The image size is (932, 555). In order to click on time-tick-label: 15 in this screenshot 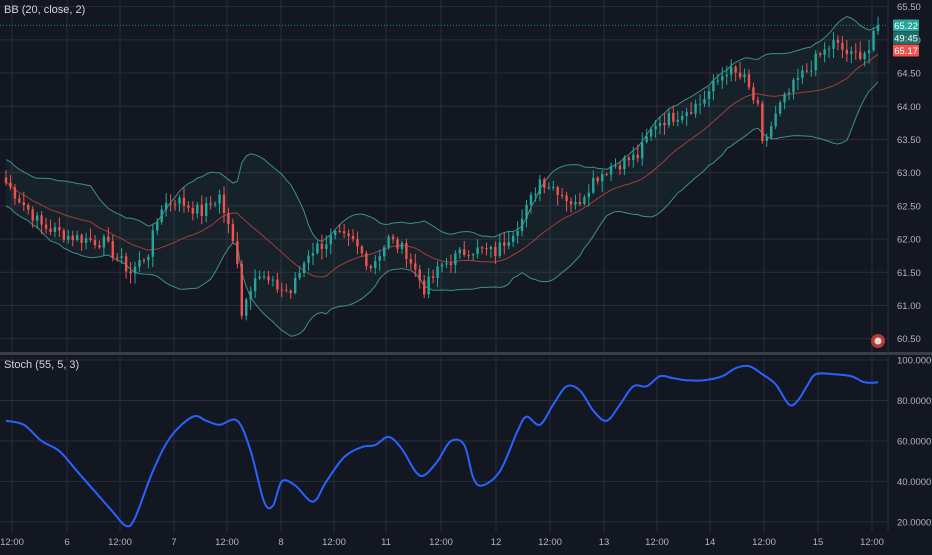, I will do `click(818, 542)`.